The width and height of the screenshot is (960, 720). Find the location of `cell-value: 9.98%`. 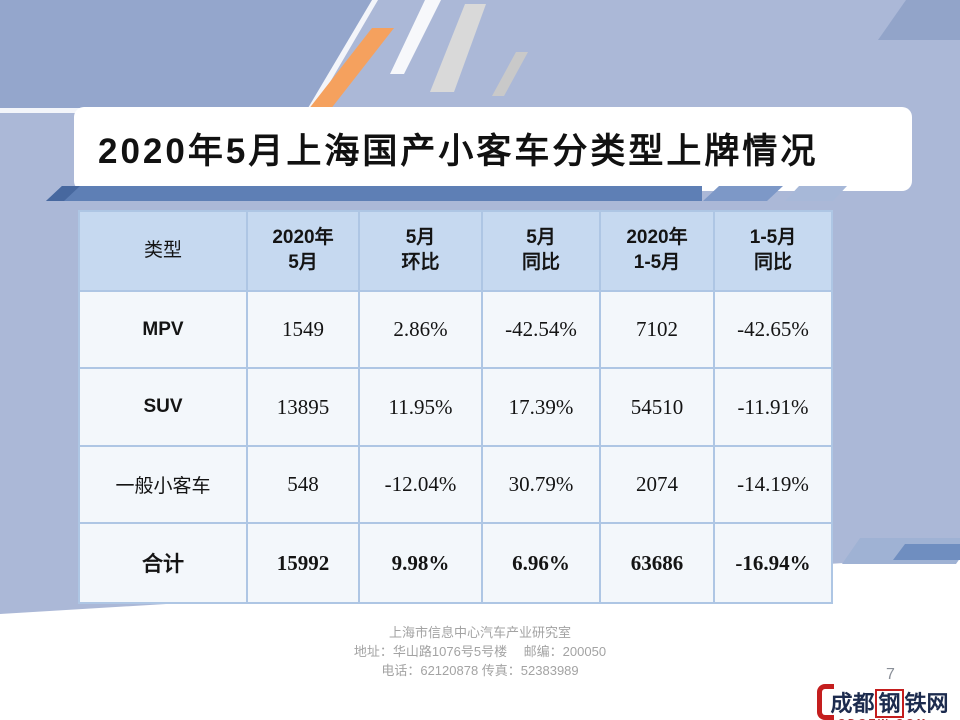

cell-value: 9.98% is located at coordinates (420, 563).